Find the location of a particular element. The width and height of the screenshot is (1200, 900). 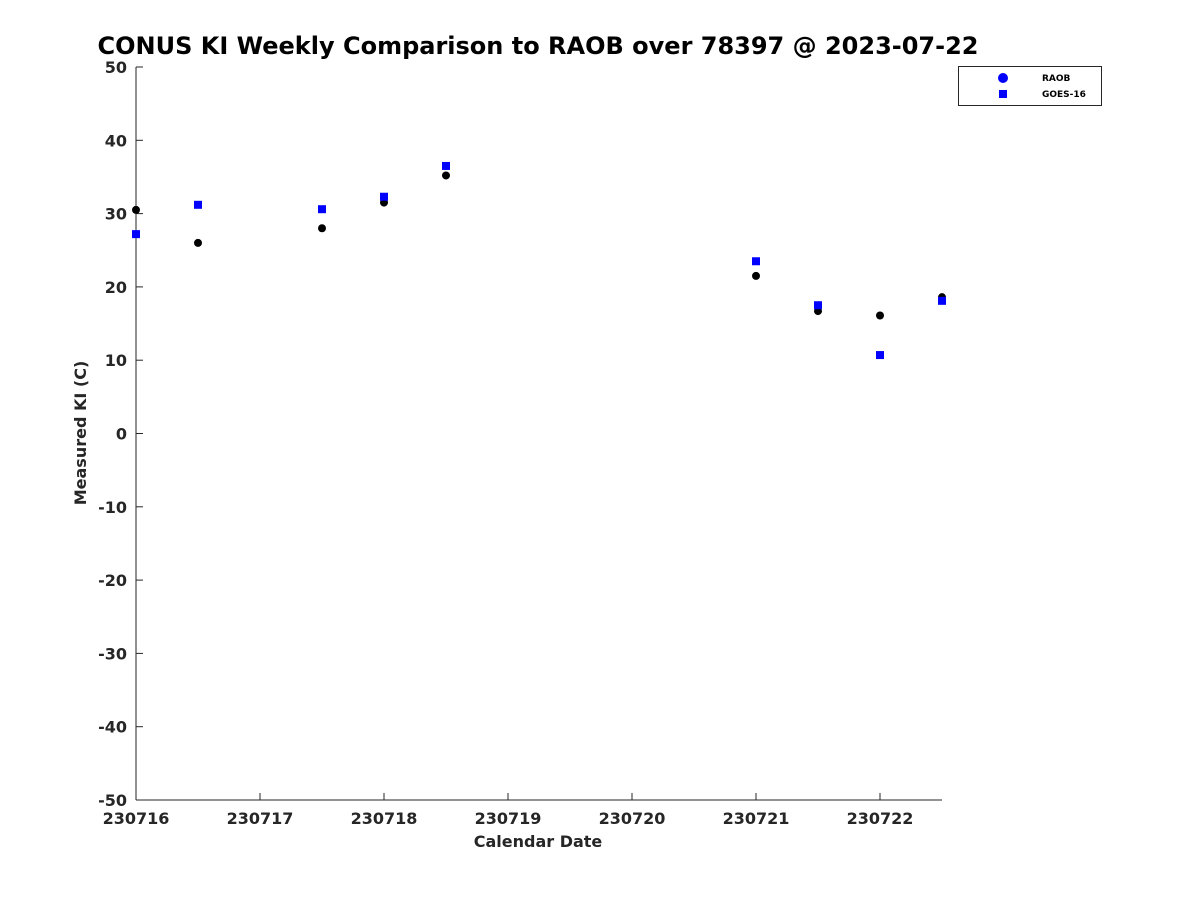

legend-raob-marker is located at coordinates (1003, 78).